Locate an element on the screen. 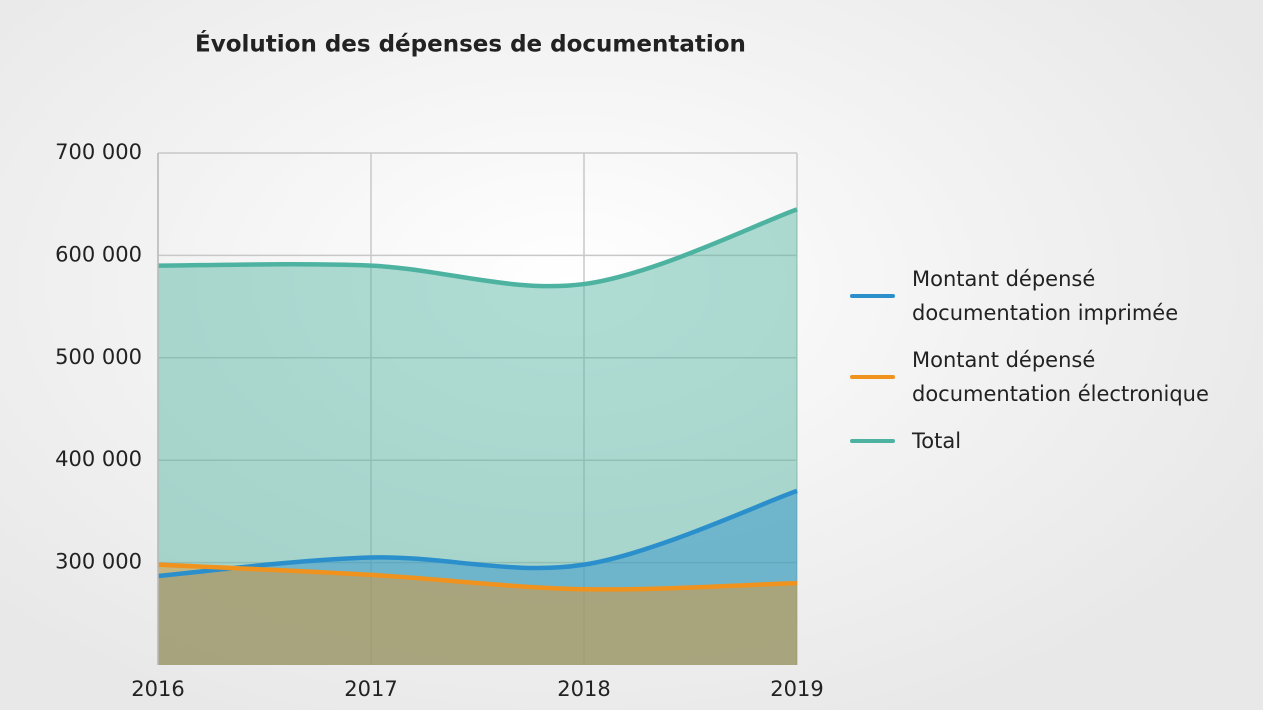 The height and width of the screenshot is (710, 1263). y-tick-label: 700 000 is located at coordinates (98, 152).